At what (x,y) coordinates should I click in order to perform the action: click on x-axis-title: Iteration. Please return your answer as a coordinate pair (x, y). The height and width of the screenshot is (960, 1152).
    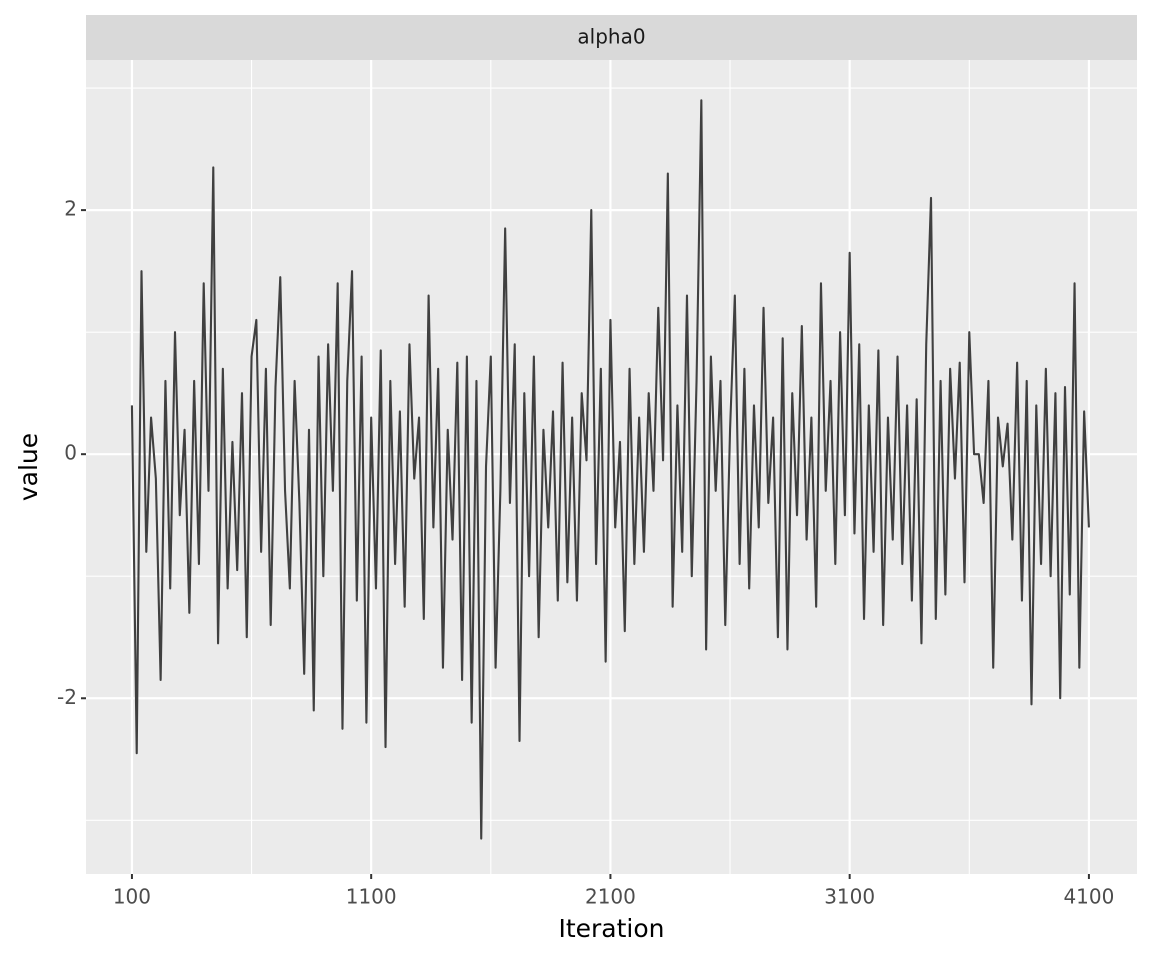
    Looking at the image, I should click on (611, 928).